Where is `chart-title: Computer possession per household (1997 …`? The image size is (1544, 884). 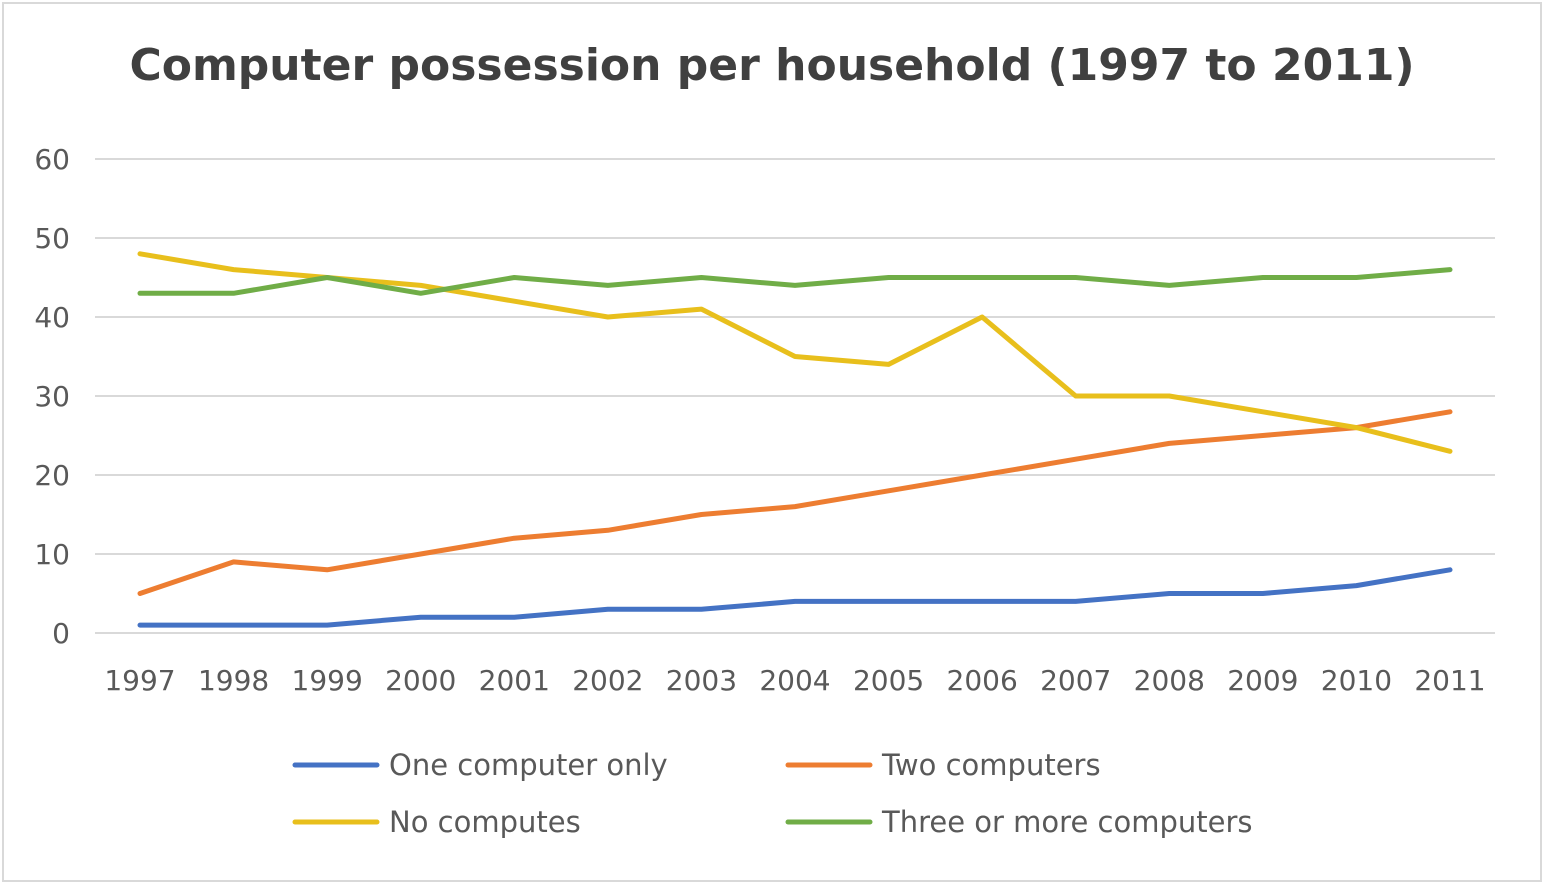 chart-title: Computer possession per household (1997 … is located at coordinates (772, 65).